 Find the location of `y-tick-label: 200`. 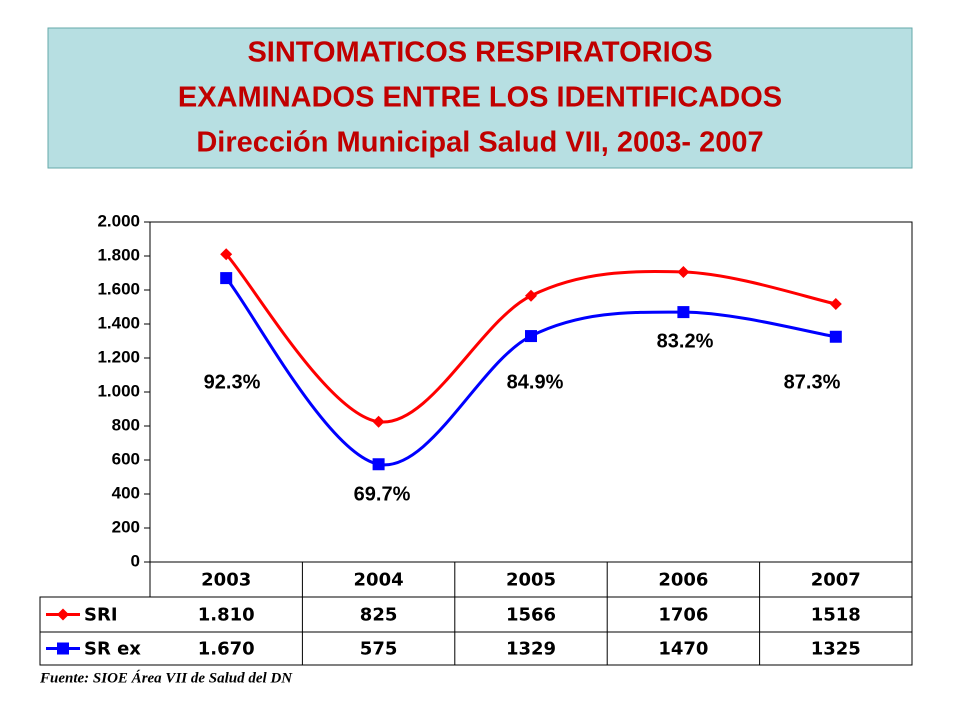

y-tick-label: 200 is located at coordinates (126, 526).